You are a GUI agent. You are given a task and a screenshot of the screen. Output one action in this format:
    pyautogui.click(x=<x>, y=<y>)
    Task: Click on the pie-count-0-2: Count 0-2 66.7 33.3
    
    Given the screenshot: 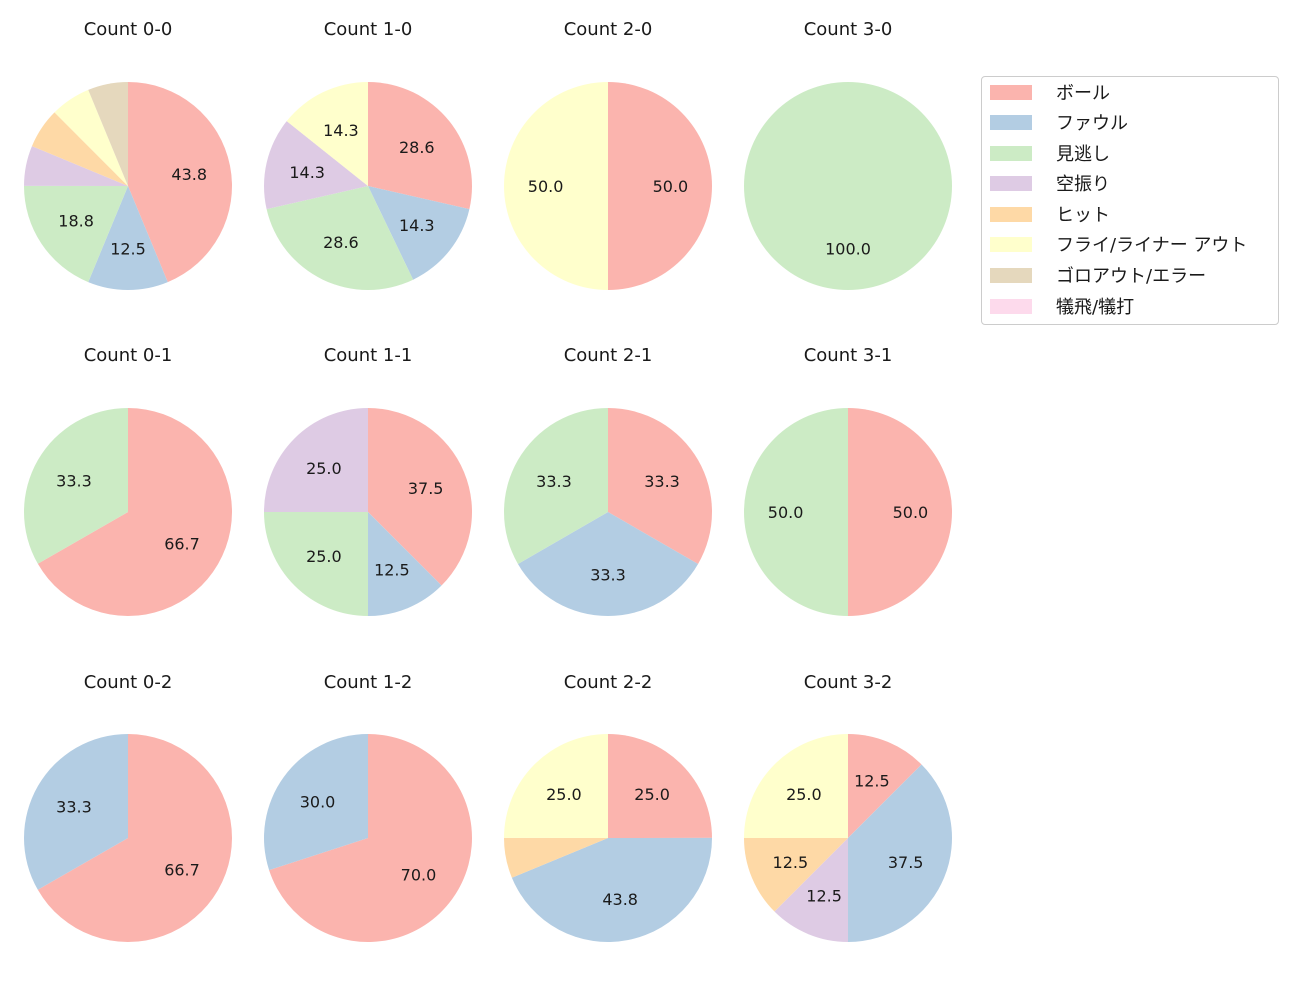 What is the action you would take?
    pyautogui.click(x=127, y=807)
    